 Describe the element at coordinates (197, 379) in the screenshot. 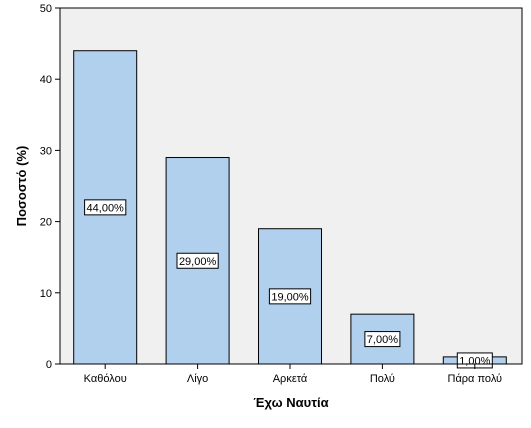

I see `x-tick-label: Λίγο` at that location.